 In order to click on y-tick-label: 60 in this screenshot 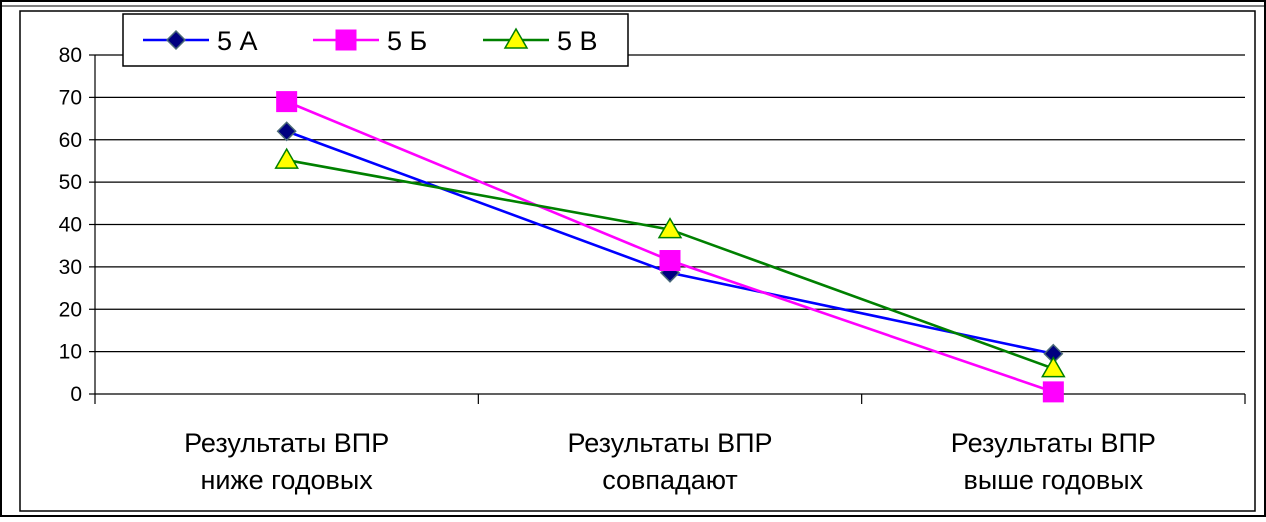, I will do `click(70, 140)`.